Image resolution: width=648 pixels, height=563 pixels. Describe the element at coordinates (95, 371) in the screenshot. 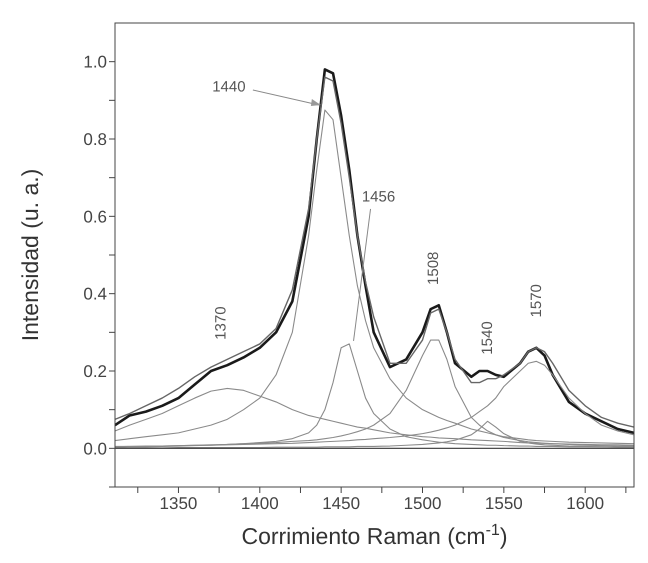

I see `y-tick-label: 0.2` at that location.